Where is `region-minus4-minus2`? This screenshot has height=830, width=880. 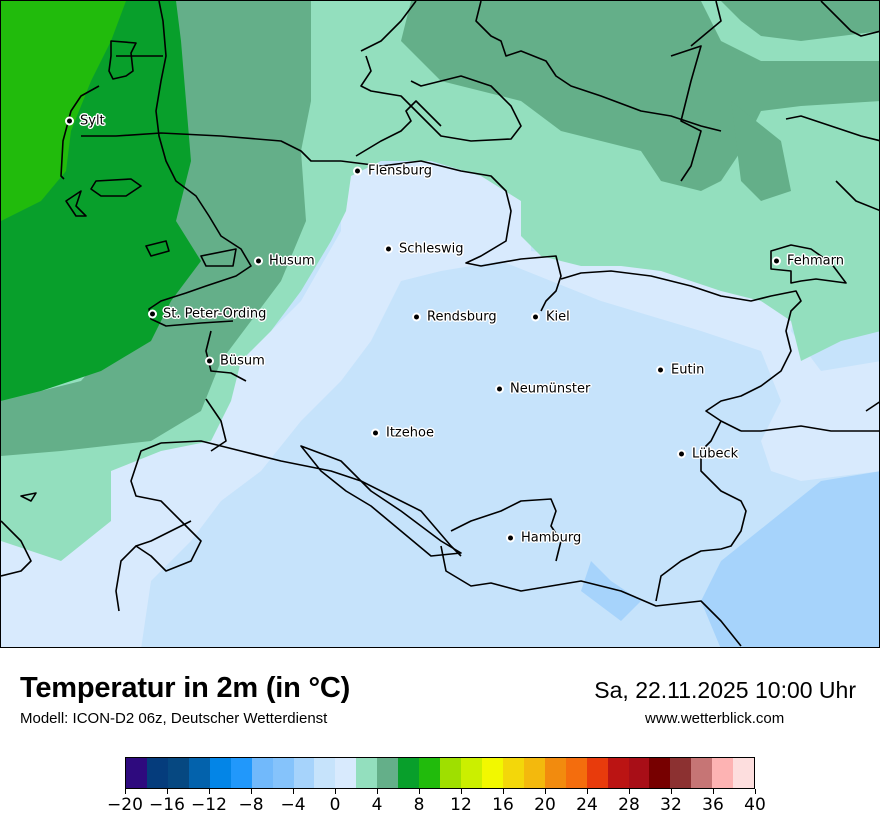 region-minus4-minus2 is located at coordinates (790, 559).